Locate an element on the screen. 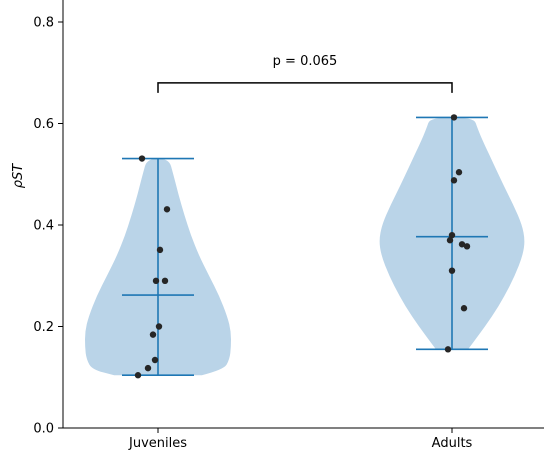 The image size is (544, 452). y-tick-label: 0.2 is located at coordinates (43, 327).